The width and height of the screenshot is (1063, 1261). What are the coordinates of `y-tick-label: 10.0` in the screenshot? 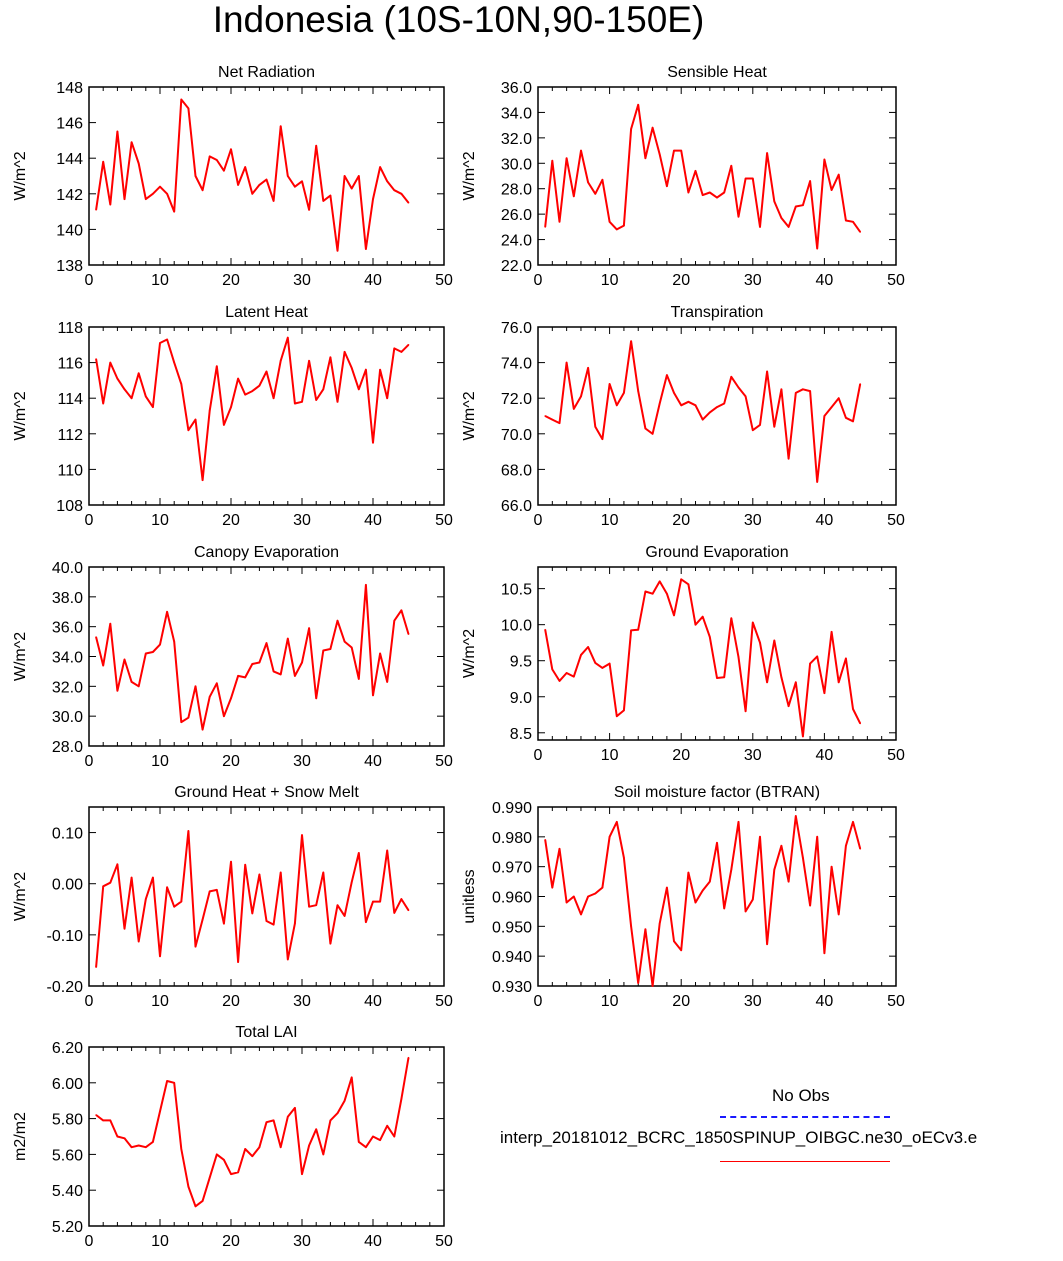 It's located at (516, 626).